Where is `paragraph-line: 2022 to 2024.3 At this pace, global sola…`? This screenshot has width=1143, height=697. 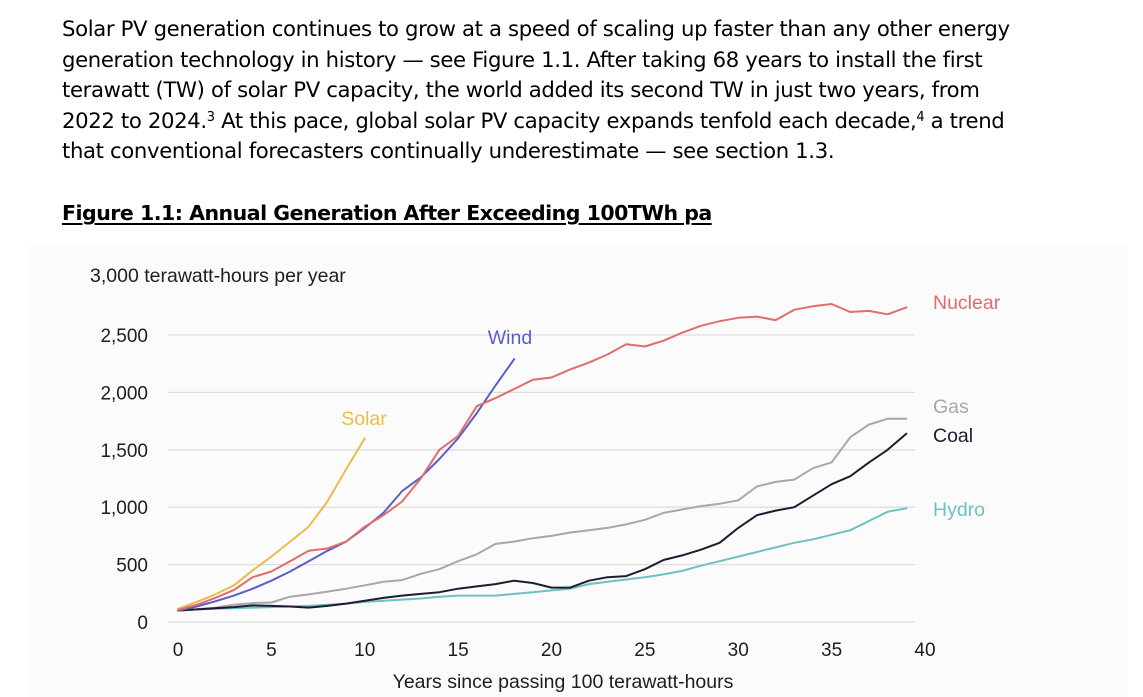
paragraph-line: 2022 to 2024.3 At this pace, global sola… is located at coordinates (592, 121).